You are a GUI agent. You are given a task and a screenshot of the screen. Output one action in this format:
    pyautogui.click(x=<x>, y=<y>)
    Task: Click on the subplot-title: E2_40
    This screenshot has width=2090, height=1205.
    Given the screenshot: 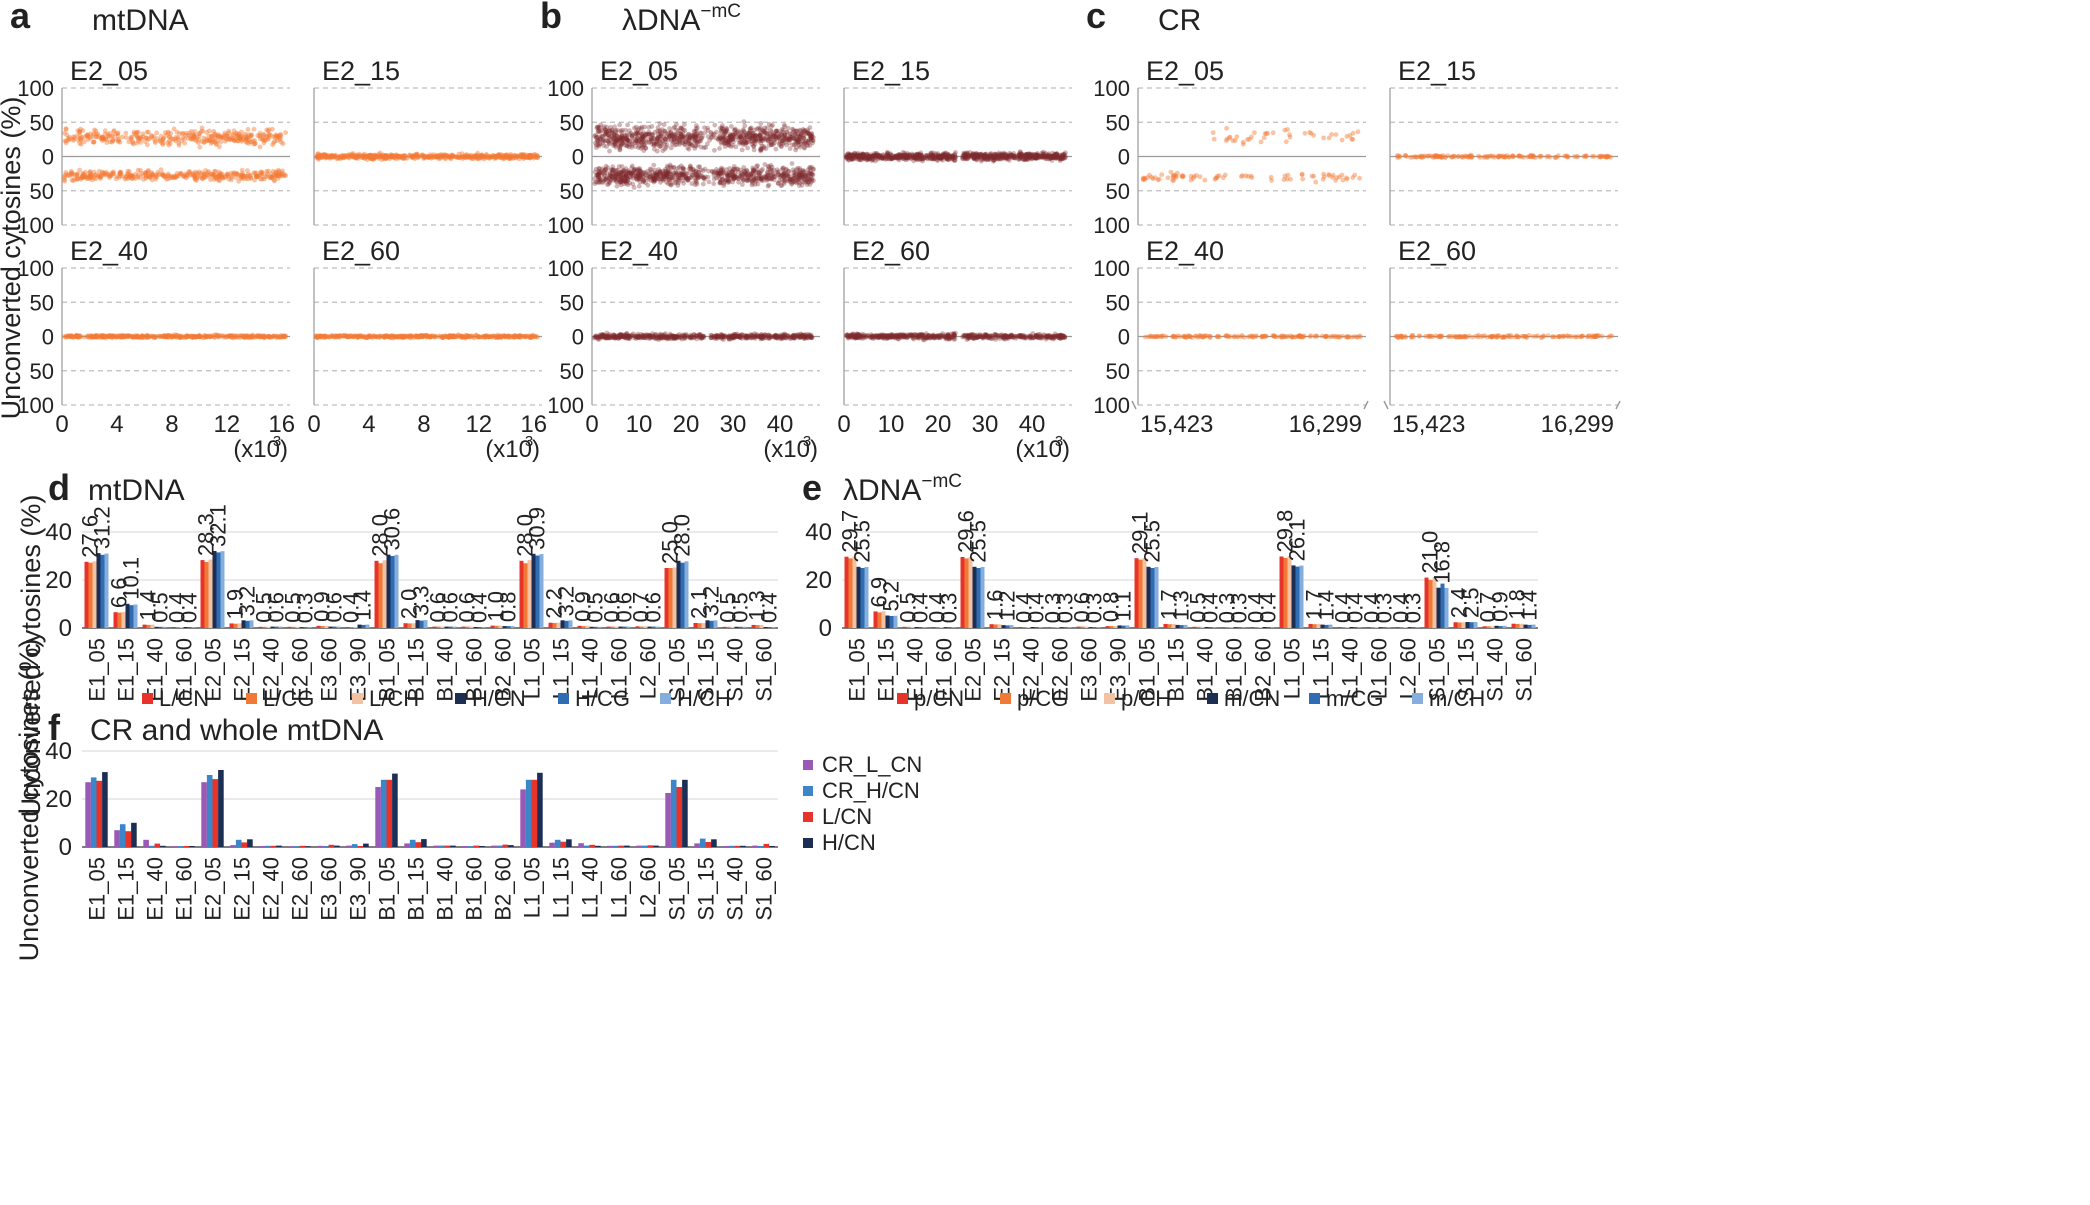 What is the action you would take?
    pyautogui.click(x=639, y=251)
    